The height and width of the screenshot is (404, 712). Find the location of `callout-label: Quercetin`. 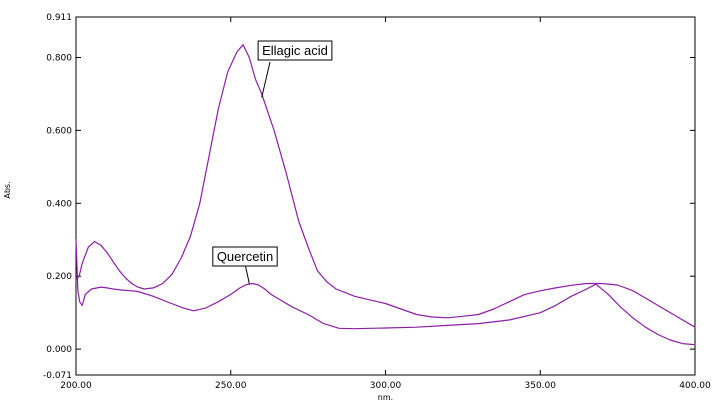

callout-label: Quercetin is located at coordinates (245, 256).